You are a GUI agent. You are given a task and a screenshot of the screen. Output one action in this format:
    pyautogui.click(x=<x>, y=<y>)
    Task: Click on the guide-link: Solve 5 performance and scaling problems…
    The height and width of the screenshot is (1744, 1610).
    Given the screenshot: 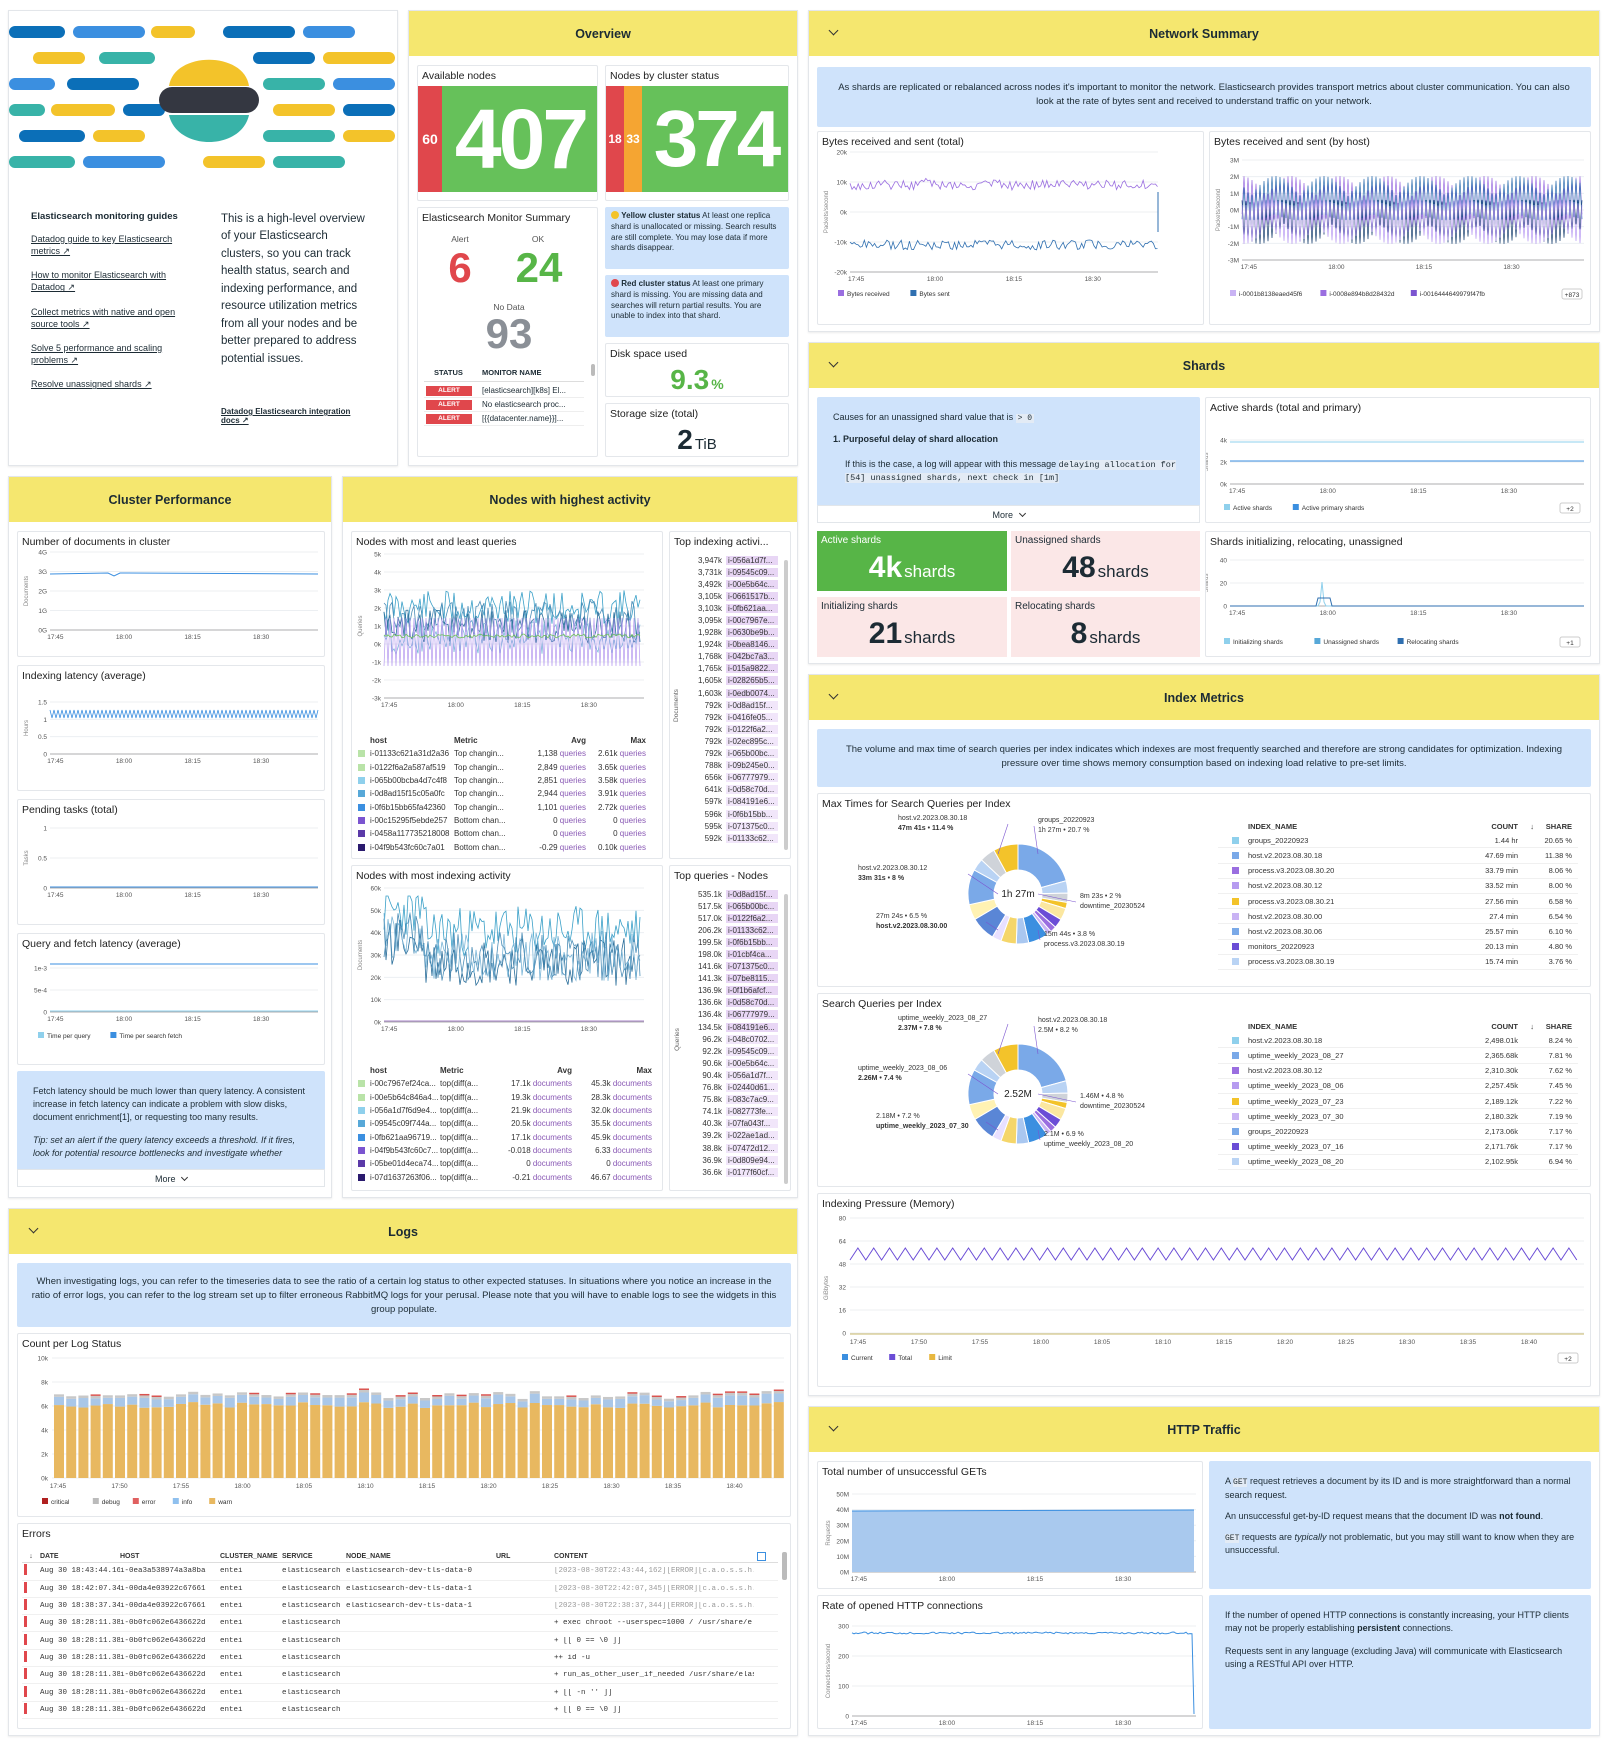 What is the action you would take?
    pyautogui.click(x=97, y=353)
    